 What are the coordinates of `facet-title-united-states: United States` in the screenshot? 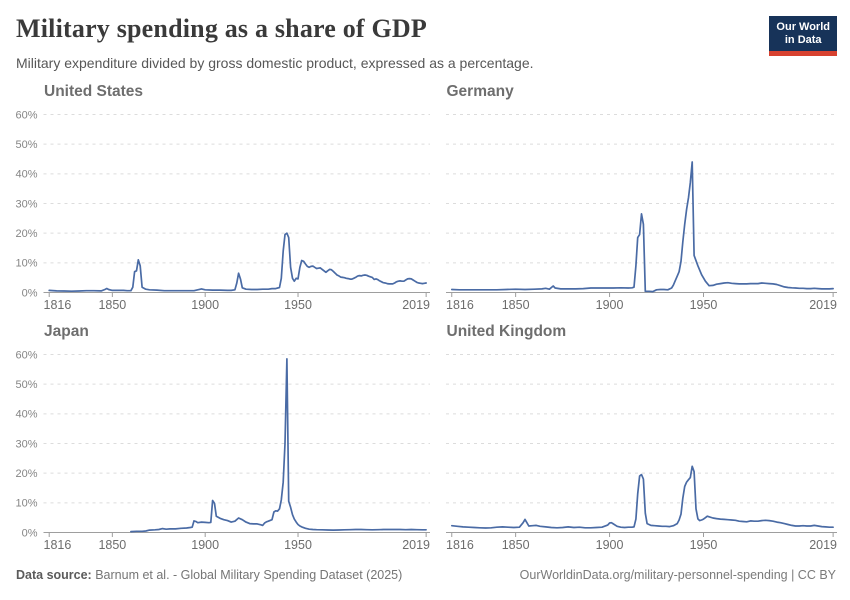 It's located at (94, 91).